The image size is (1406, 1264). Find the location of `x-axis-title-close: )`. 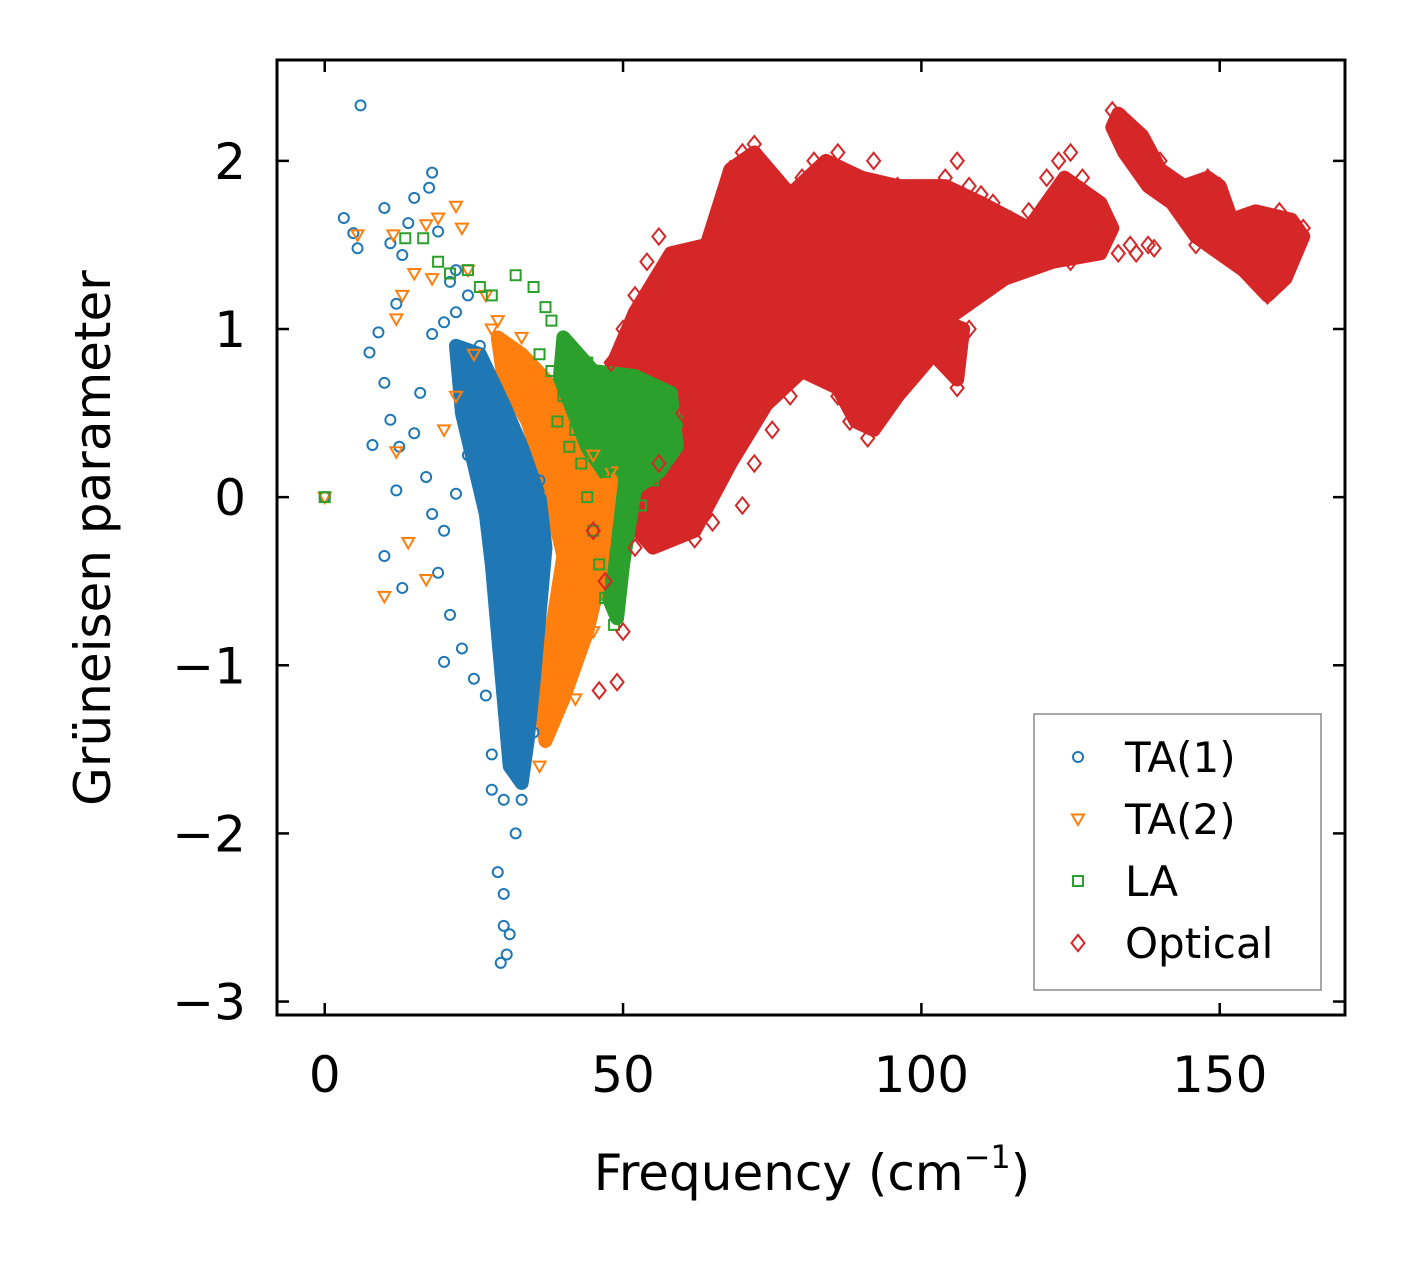

x-axis-title-close: ) is located at coordinates (1021, 1173).